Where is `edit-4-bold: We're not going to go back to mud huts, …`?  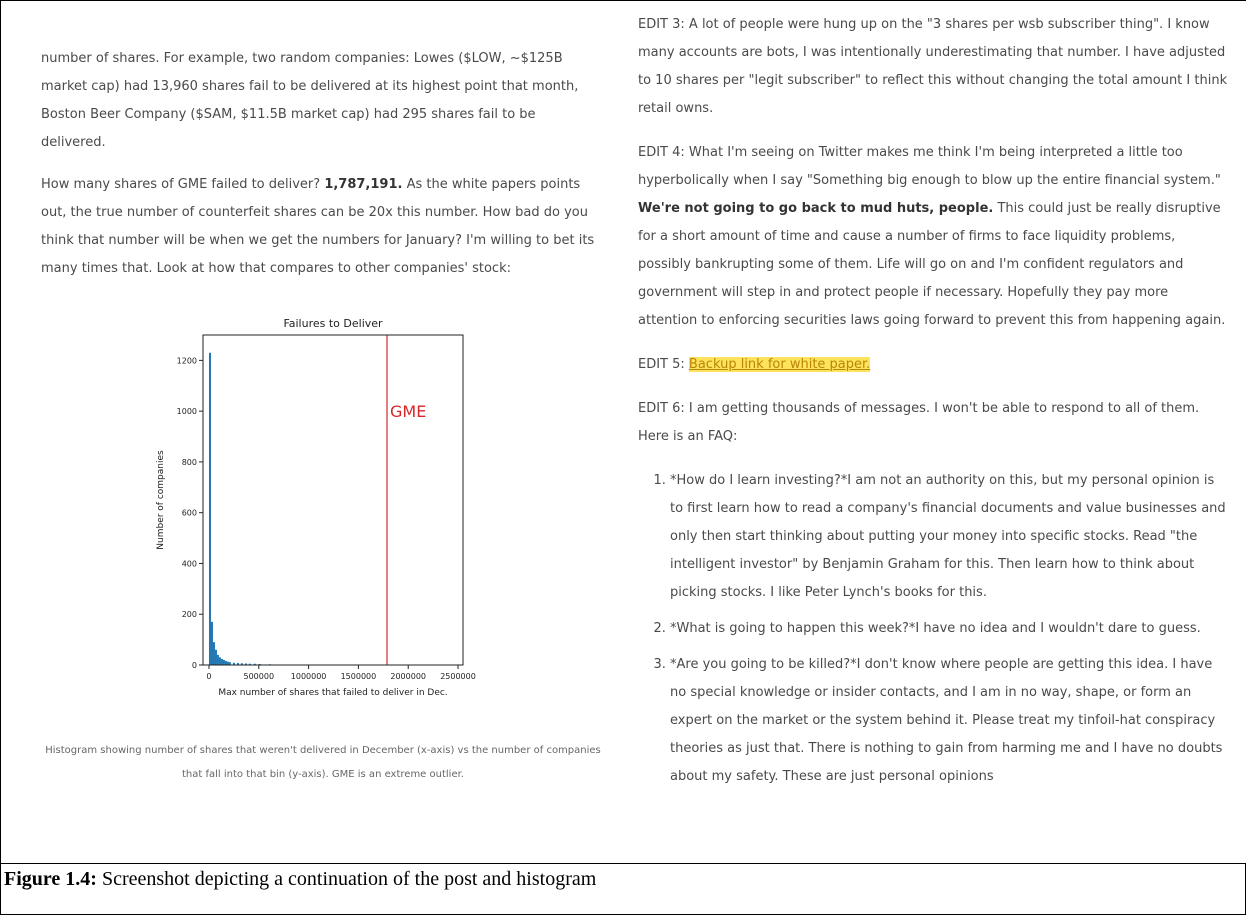 edit-4-bold: We're not going to go back to mud huts, … is located at coordinates (816, 208).